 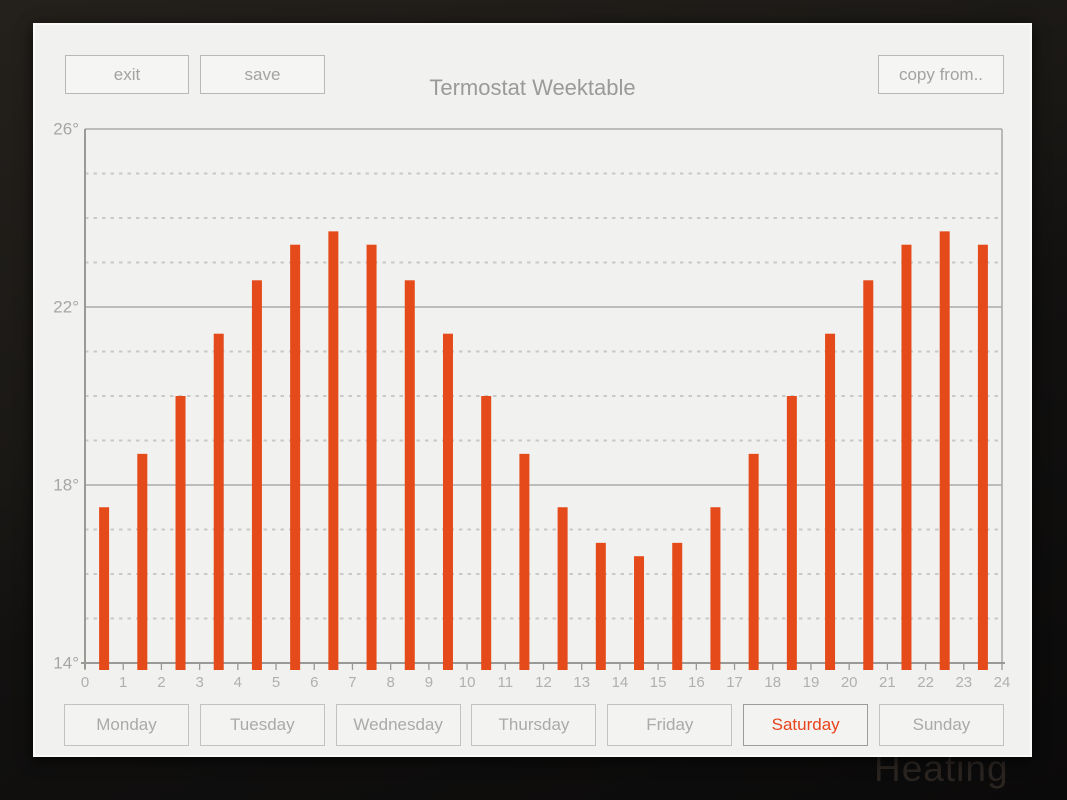 I want to click on tab-thursday: Thursday, so click(x=534, y=725).